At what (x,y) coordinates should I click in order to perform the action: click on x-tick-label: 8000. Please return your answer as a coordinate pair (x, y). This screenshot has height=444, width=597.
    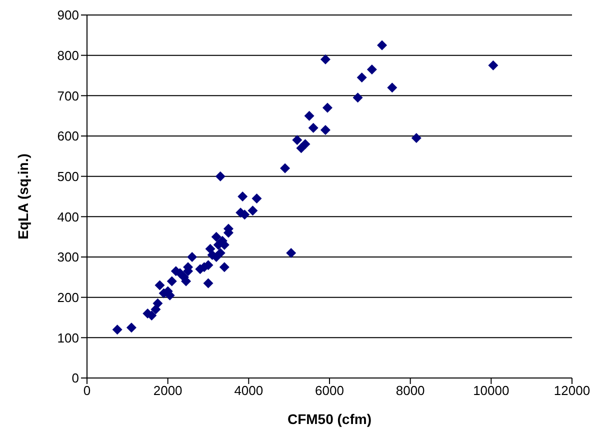
    Looking at the image, I should click on (410, 390).